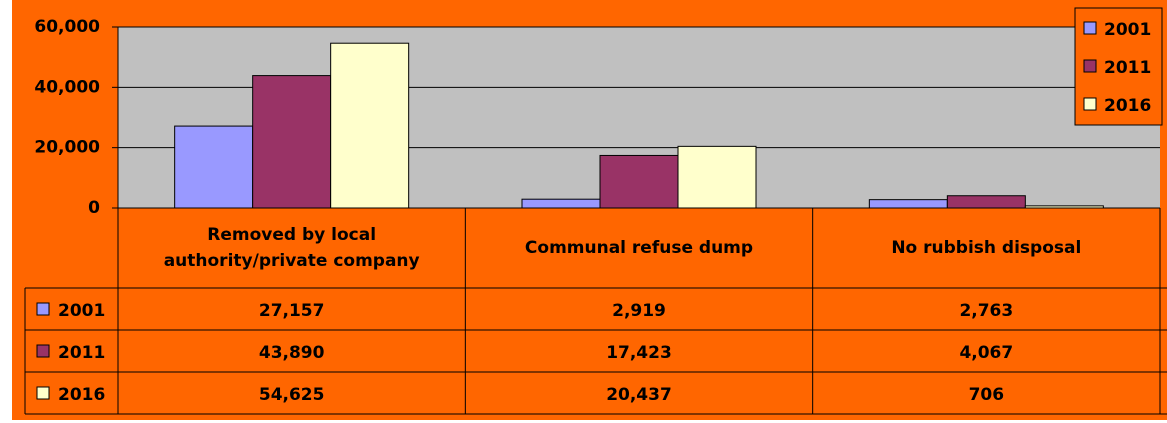  What do you see at coordinates (67, 27) in the screenshot?
I see `y-tick-label: 60,000` at bounding box center [67, 27].